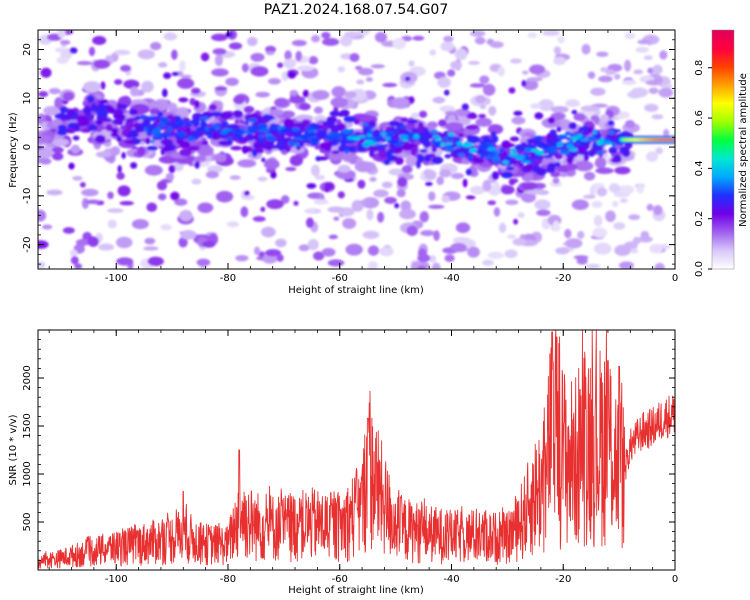 This screenshot has height=600, width=750. Describe the element at coordinates (563, 278) in the screenshot. I see `spectrogram-x-tick-label: -20` at that location.